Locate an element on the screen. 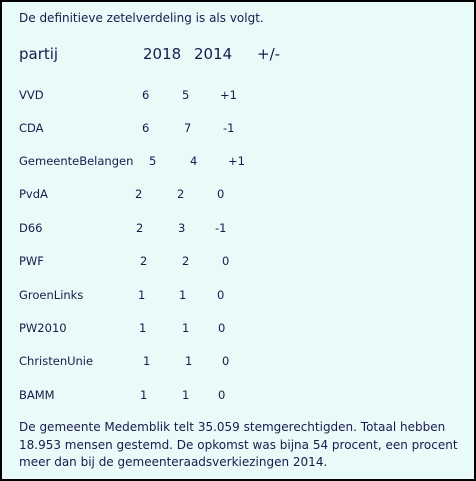  row-2014: 5 is located at coordinates (186, 95).